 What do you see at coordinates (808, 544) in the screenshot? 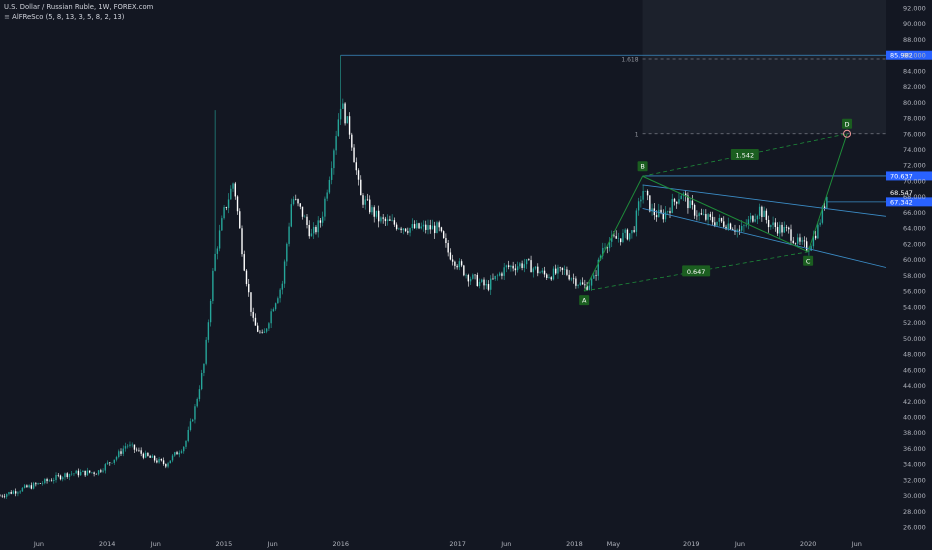
I see `x-tick-label: 2020` at bounding box center [808, 544].